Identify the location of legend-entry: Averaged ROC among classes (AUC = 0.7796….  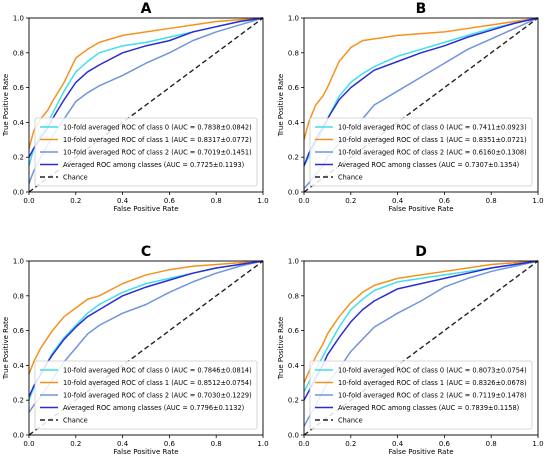
(153, 408).